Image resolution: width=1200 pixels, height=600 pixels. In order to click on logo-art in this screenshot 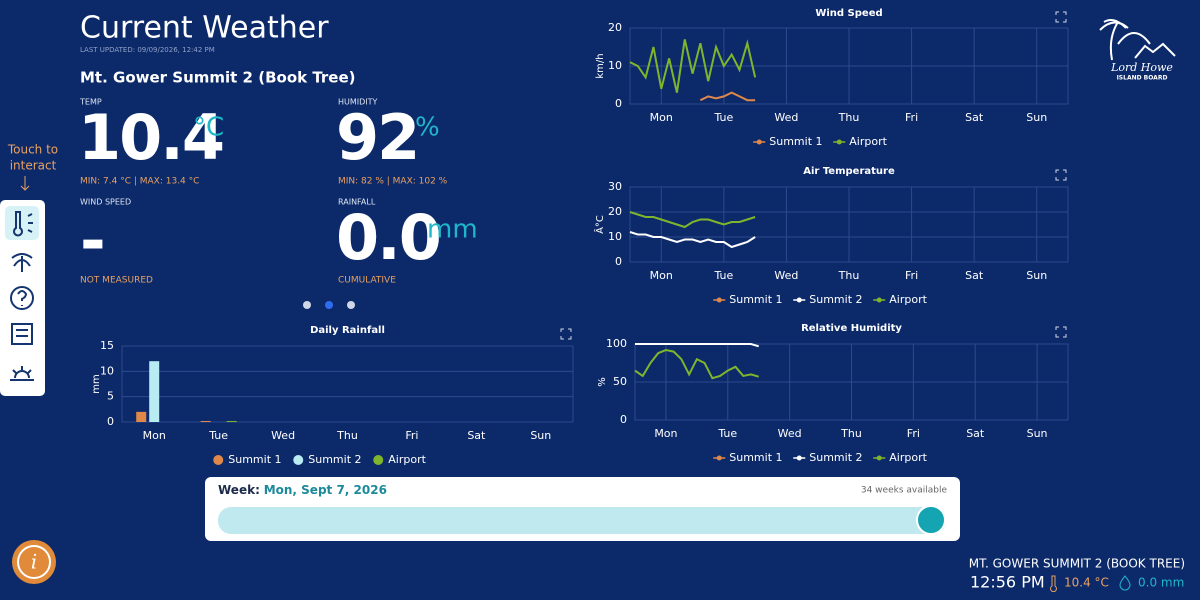, I will do `click(1137, 40)`.